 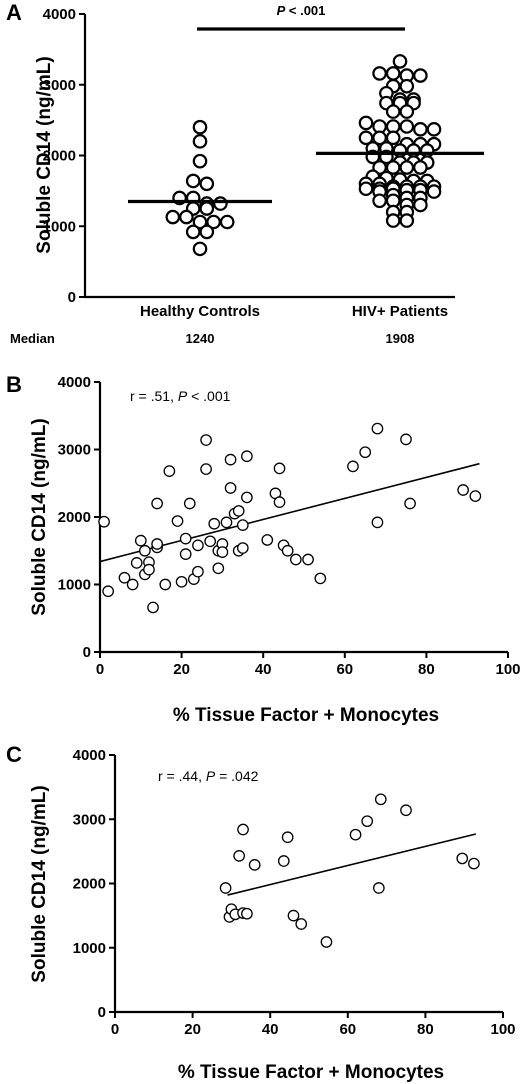 I want to click on panel-b-x-tick-label: 60, so click(x=344, y=669).